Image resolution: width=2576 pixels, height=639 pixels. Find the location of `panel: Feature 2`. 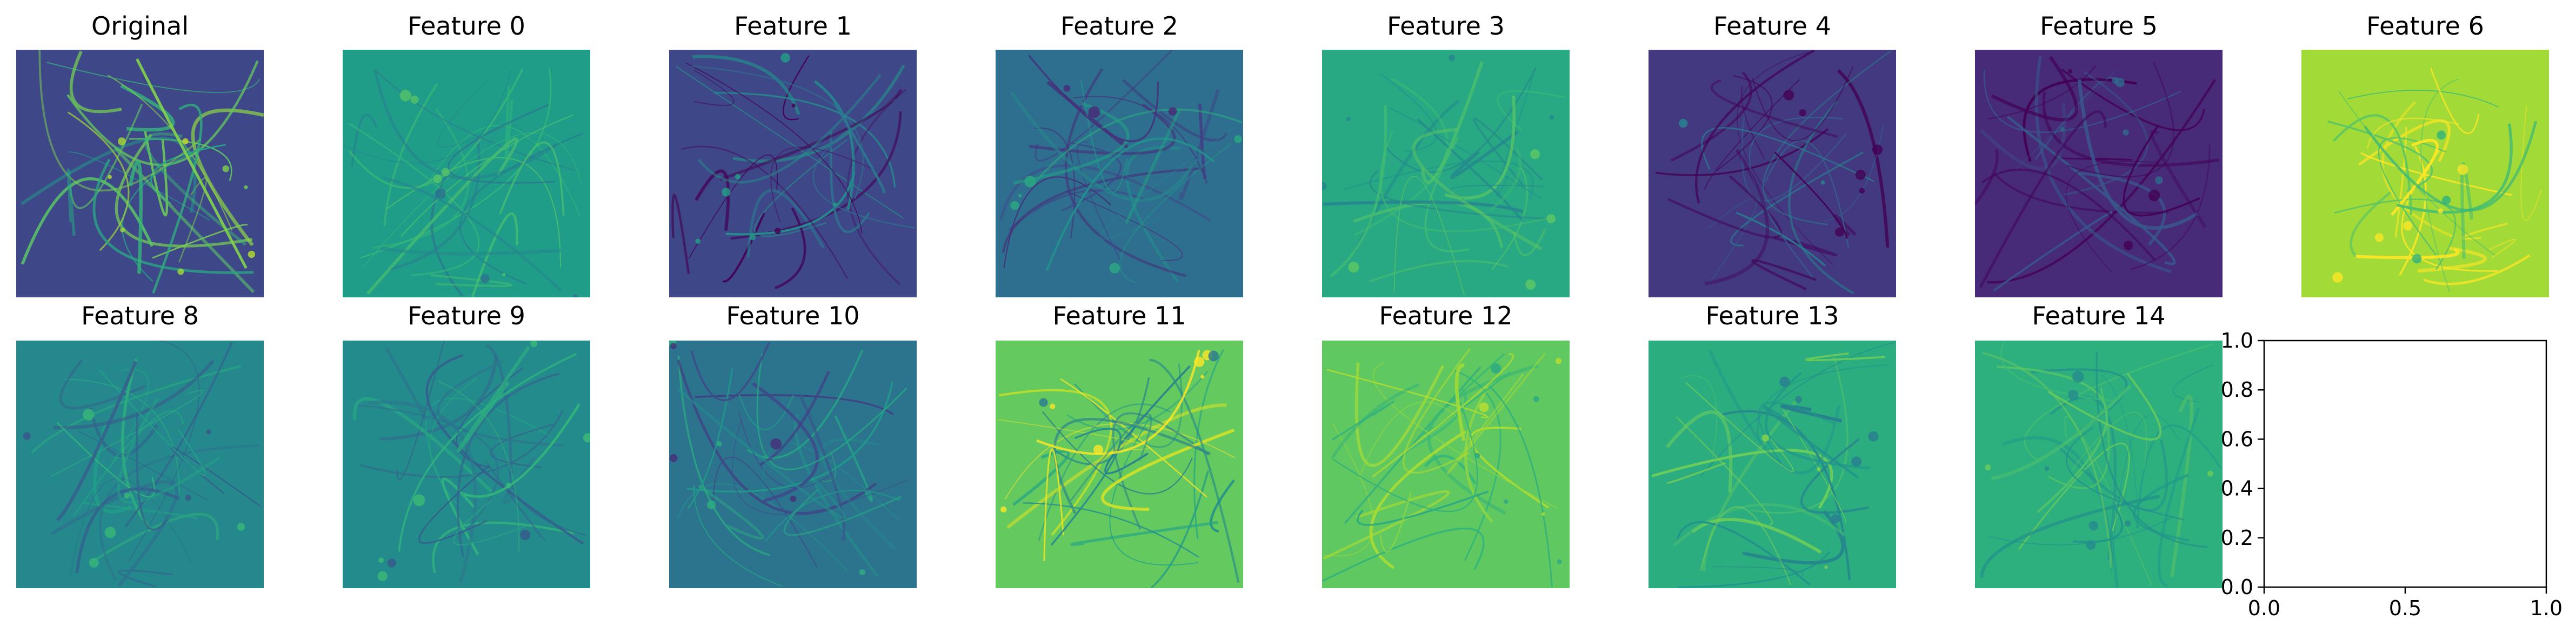

panel: Feature 2 is located at coordinates (1120, 154).